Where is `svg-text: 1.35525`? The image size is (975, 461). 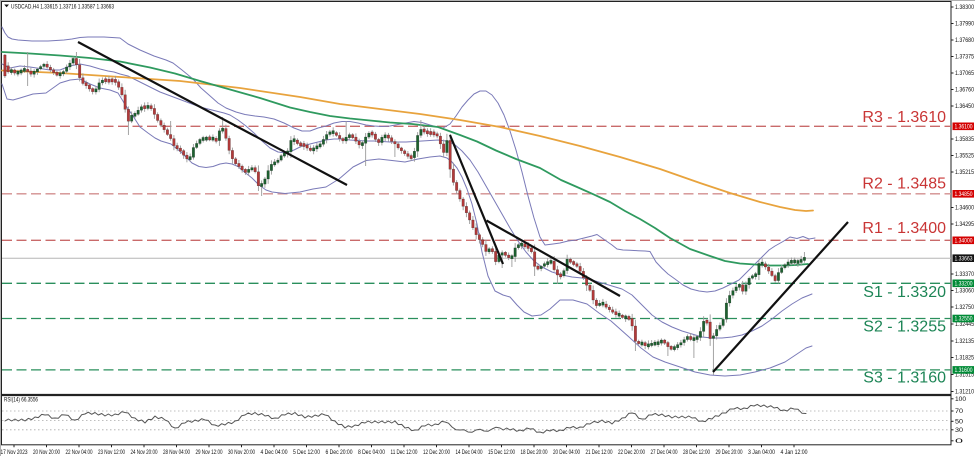 svg-text: 1.35525 is located at coordinates (964, 156).